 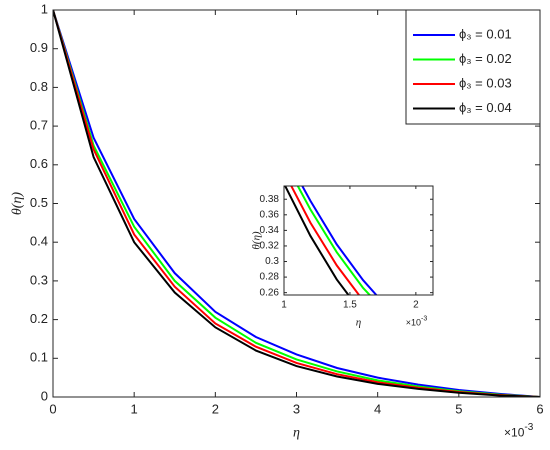 I want to click on plot-lines, so click(x=331, y=240).